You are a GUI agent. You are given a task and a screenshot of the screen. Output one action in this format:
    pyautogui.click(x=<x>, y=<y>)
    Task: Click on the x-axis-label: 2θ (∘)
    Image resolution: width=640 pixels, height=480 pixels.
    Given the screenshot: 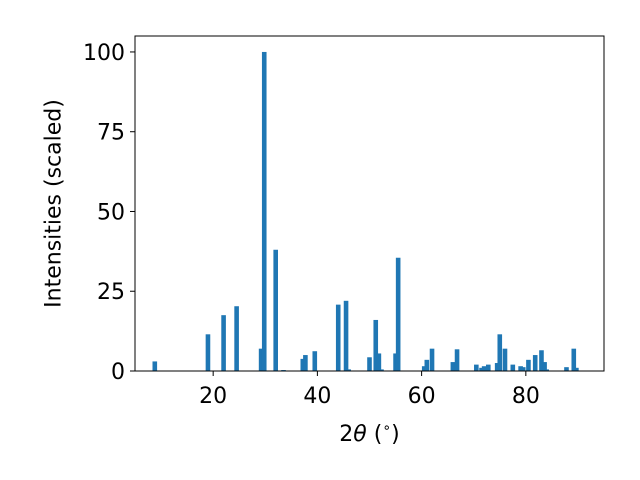 What is the action you would take?
    pyautogui.click(x=369, y=433)
    